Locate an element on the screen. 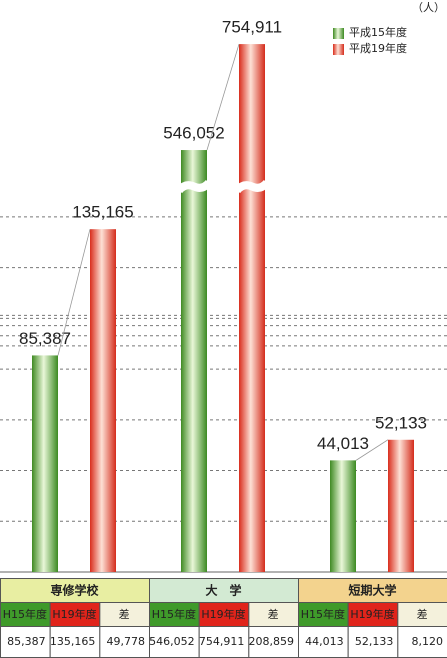  value-label: 85,387 is located at coordinates (45, 338).